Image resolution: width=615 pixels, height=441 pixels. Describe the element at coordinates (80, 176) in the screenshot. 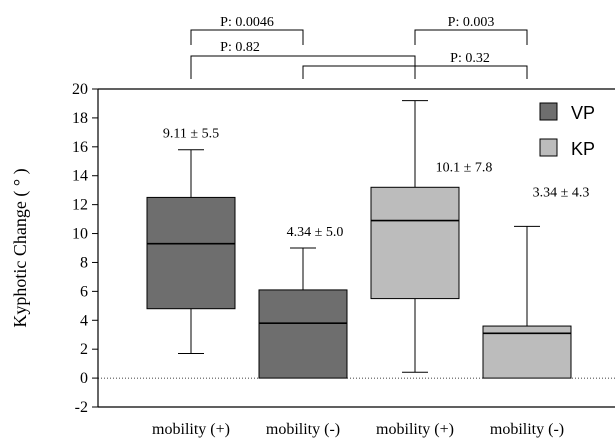

I see `y-tick-label: 14` at that location.